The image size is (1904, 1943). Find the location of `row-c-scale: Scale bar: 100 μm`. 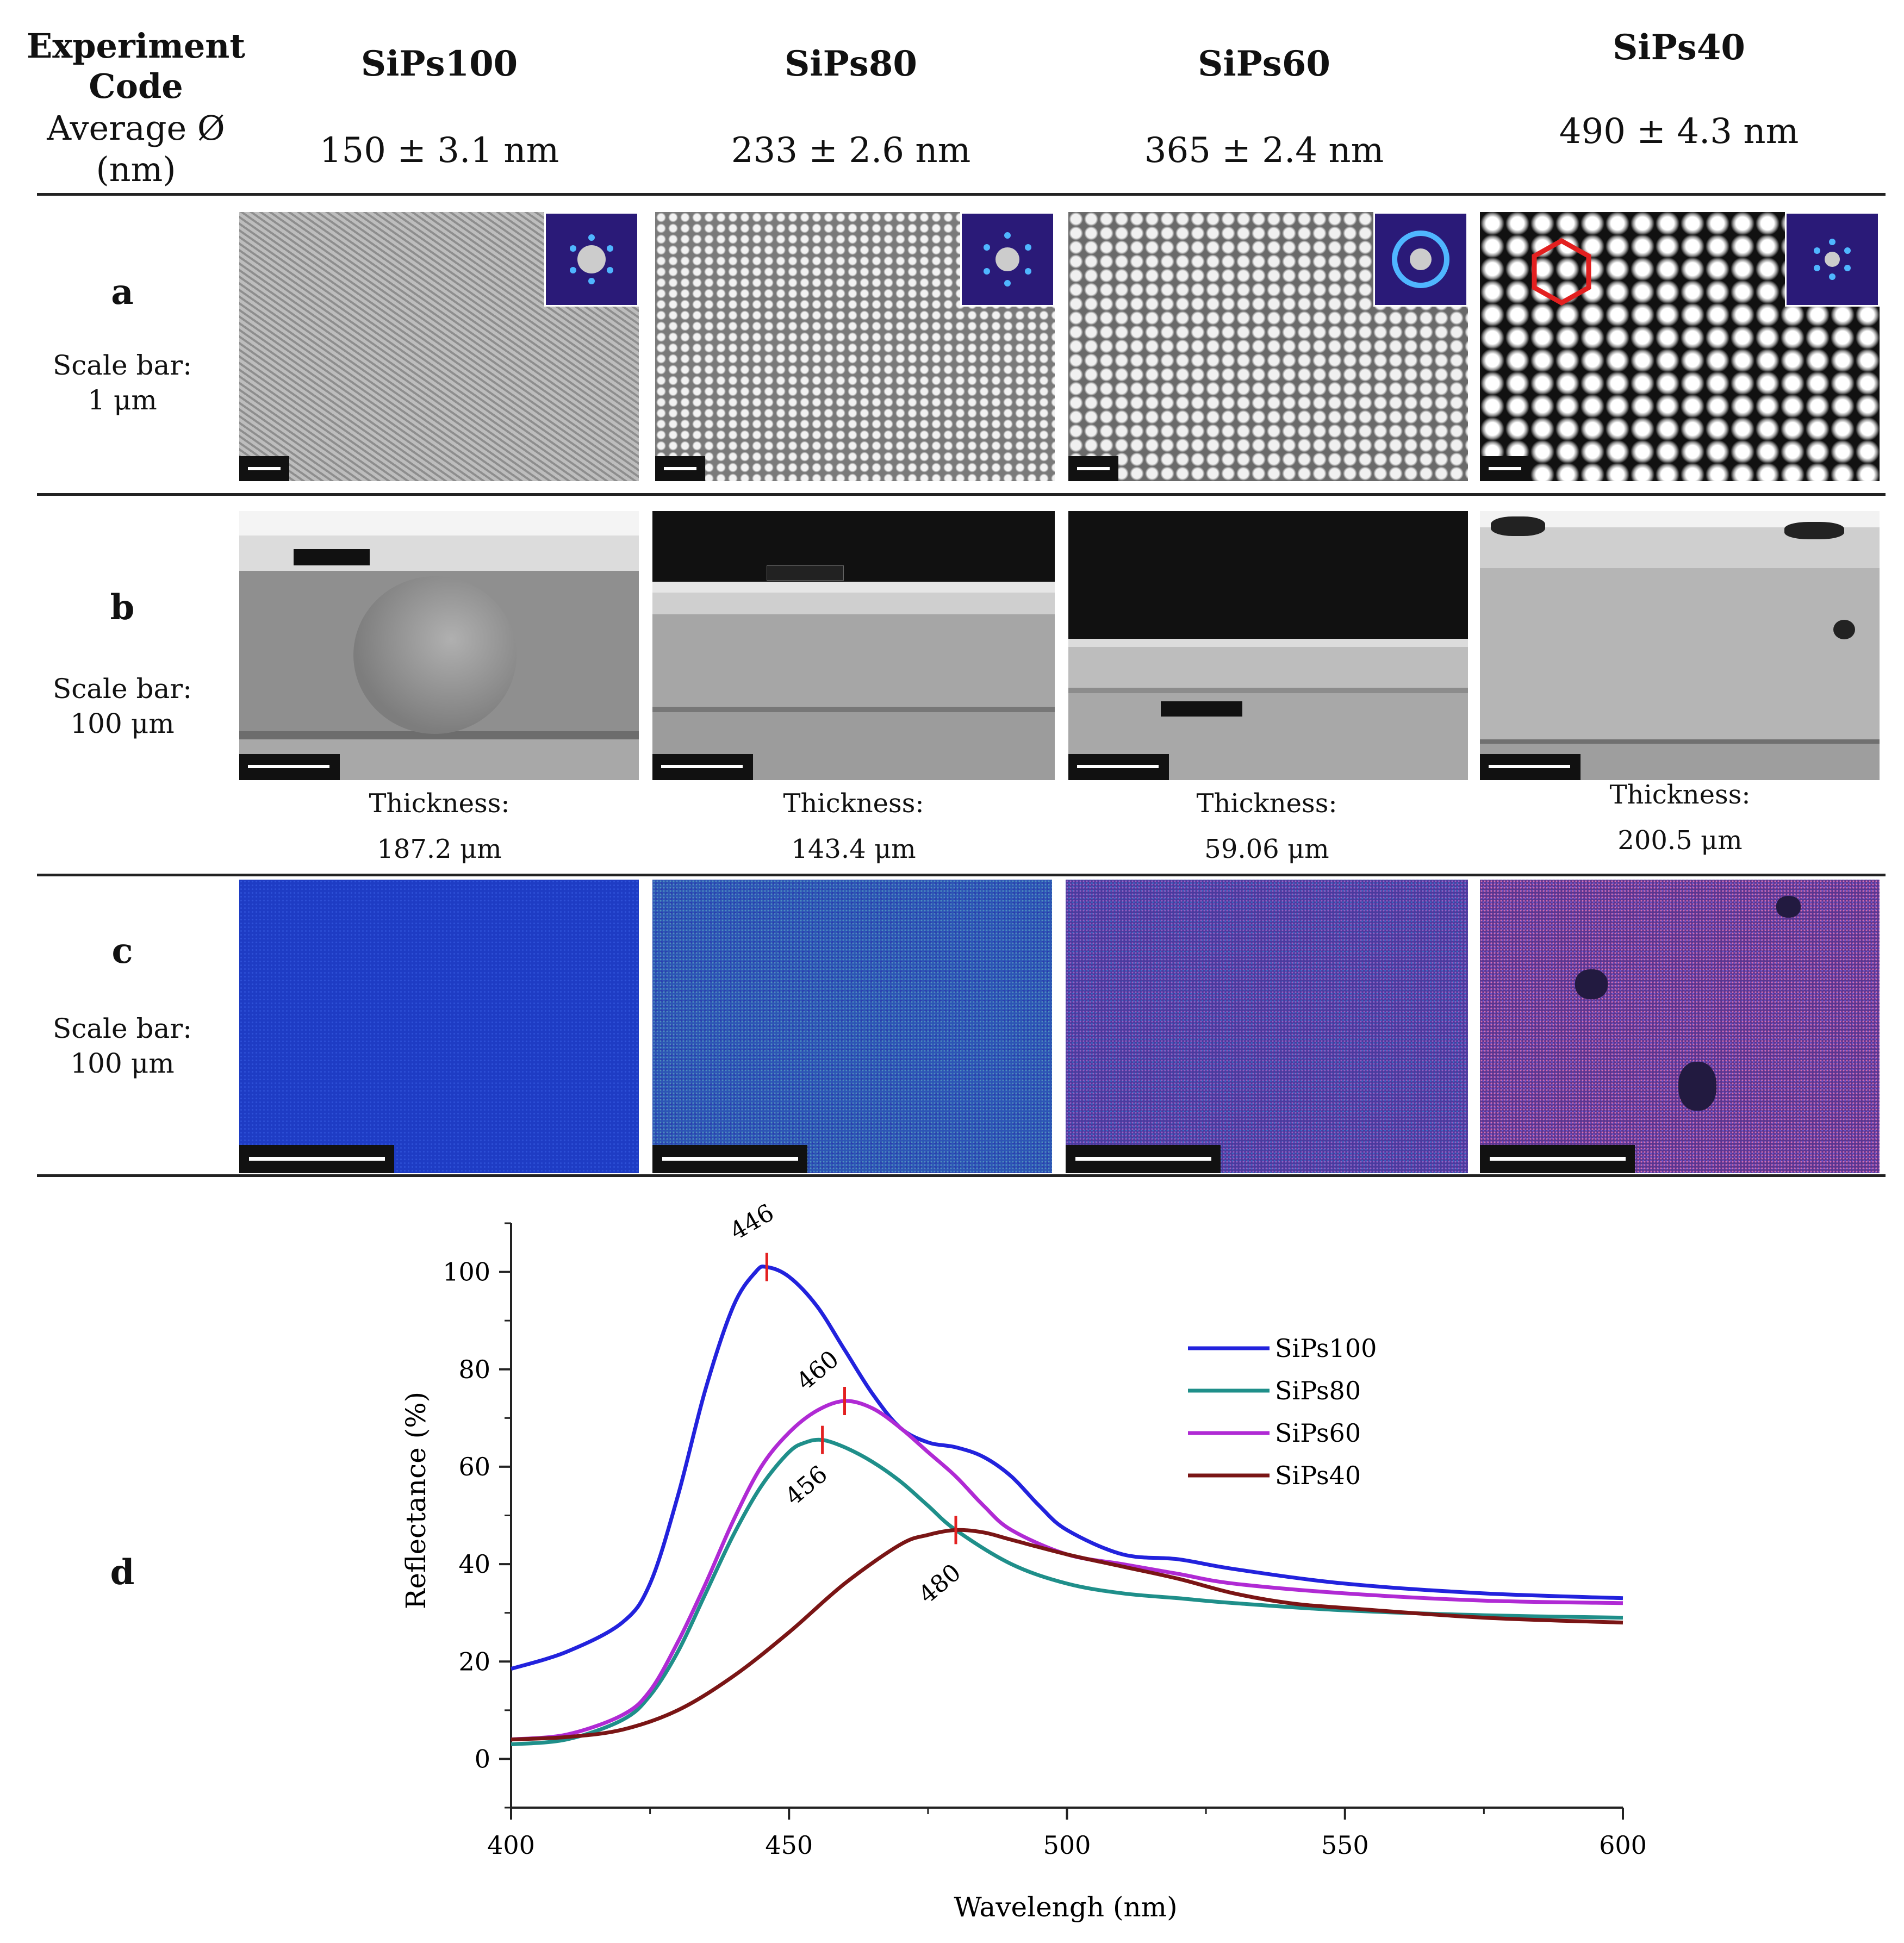

row-c-scale: Scale bar: 100 μm is located at coordinates (122, 1046).